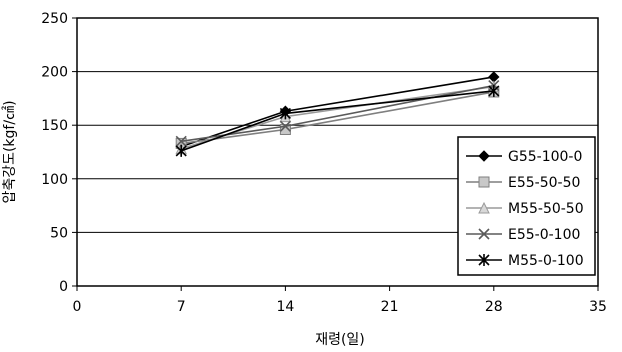 The height and width of the screenshot is (352, 622). I want to click on legend-box, so click(526, 206).